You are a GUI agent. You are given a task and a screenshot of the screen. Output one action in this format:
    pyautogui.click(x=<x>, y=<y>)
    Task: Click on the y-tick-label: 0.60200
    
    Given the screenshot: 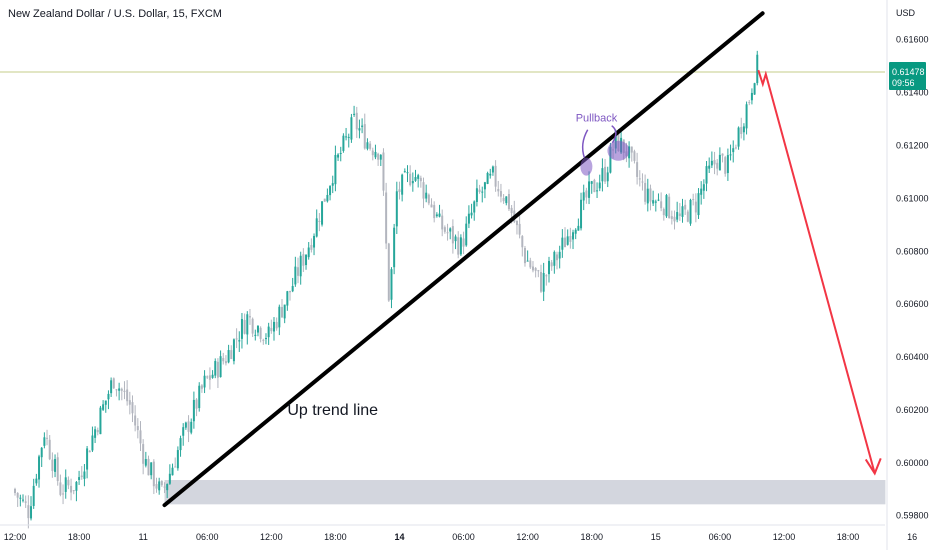 What is the action you would take?
    pyautogui.click(x=912, y=410)
    